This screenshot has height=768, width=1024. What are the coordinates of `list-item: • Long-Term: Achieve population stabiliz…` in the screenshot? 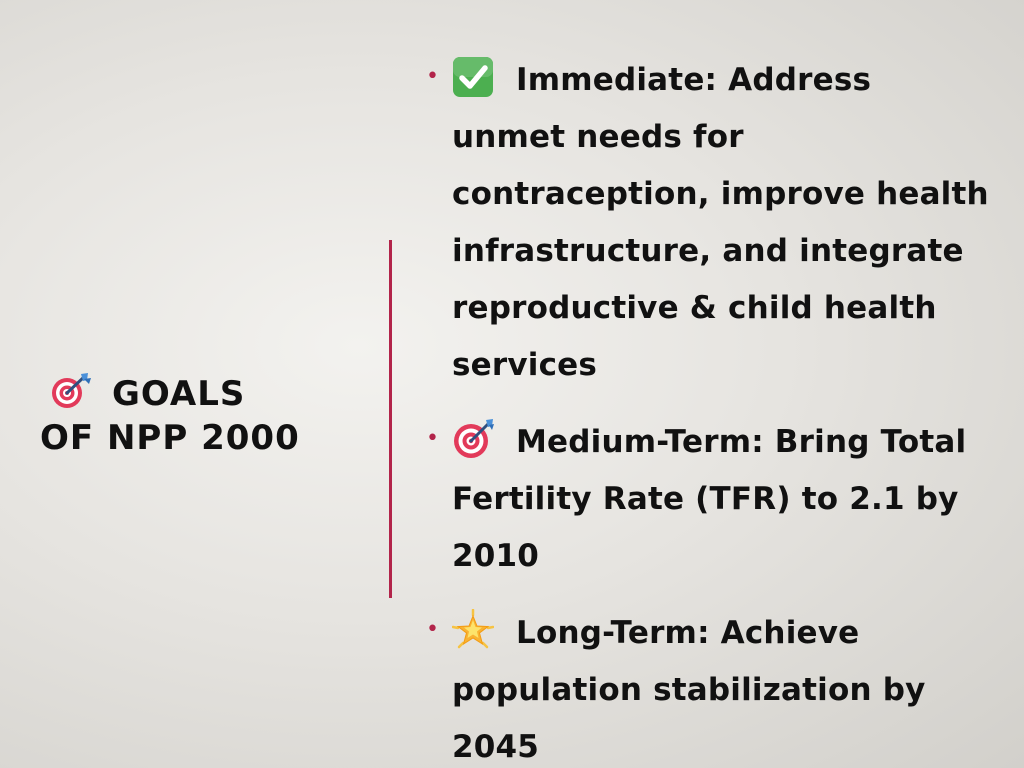 It's located at (709, 686).